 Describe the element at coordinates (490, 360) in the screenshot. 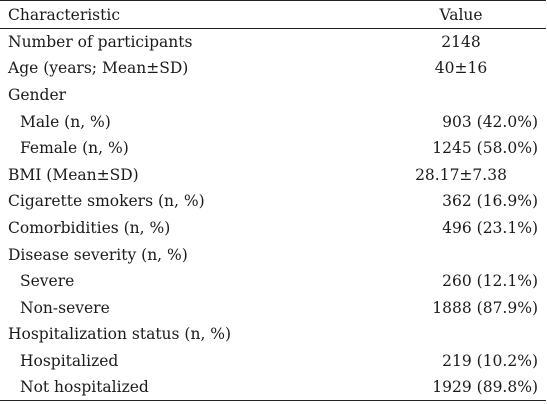

I see `row-value: 219 (10.2%)` at that location.